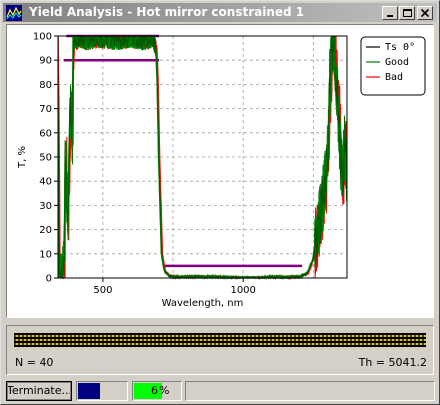  Describe the element at coordinates (45, 206) in the screenshot. I see `y-tick-label-30: 30` at that location.